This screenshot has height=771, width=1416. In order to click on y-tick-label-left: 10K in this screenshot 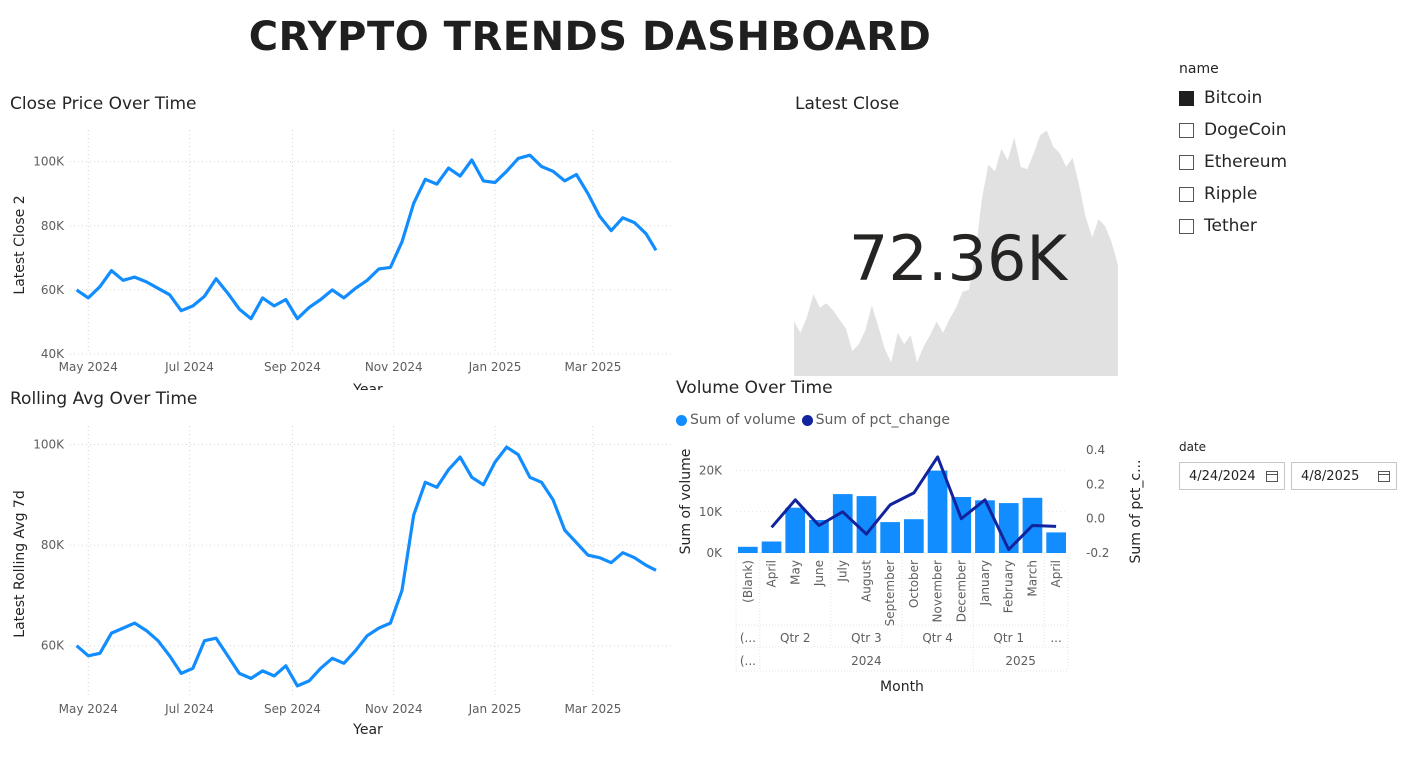, I will do `click(711, 512)`.